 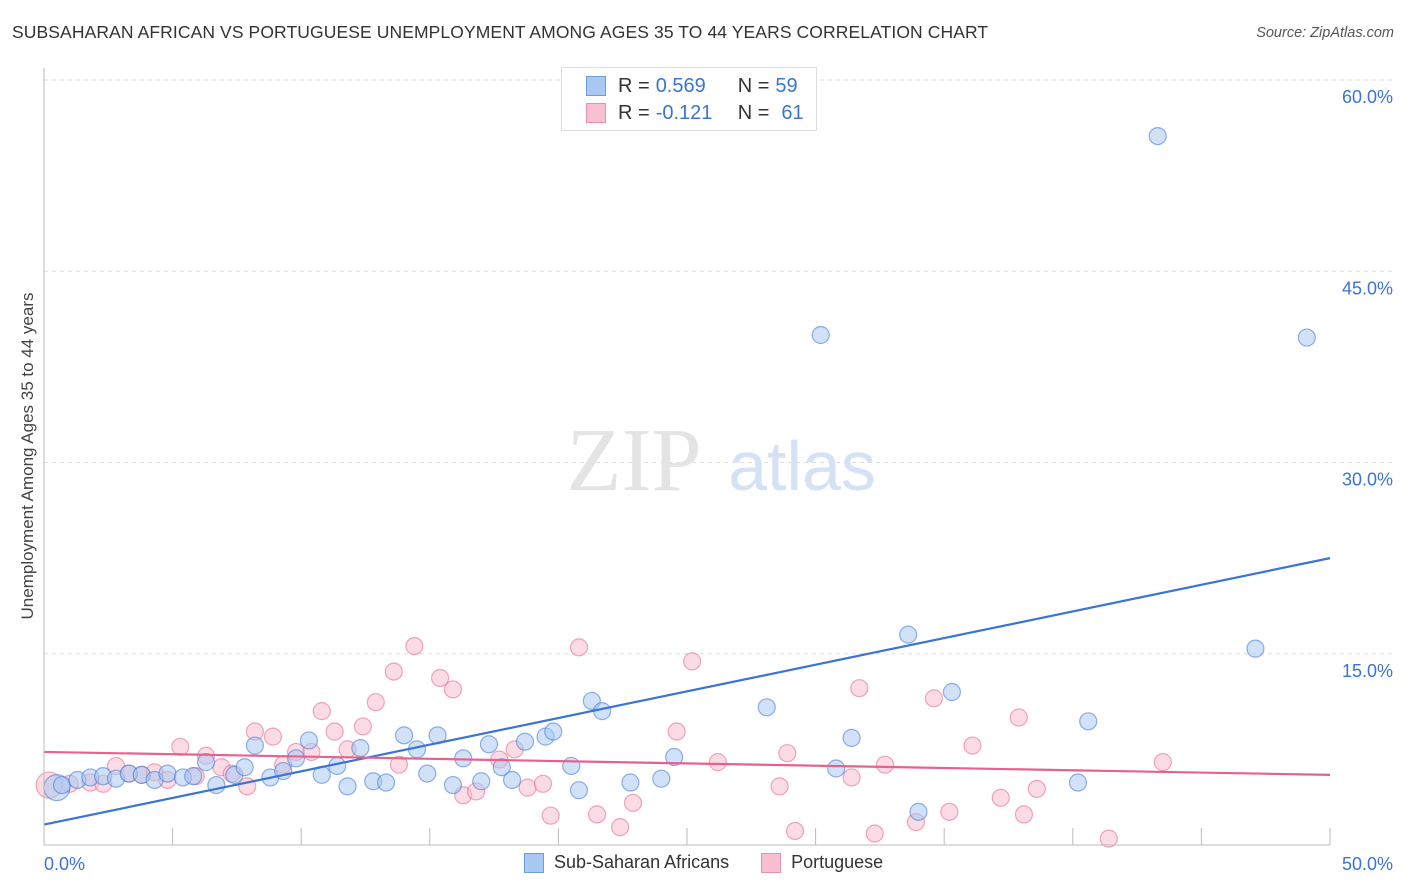 What do you see at coordinates (1367, 864) in the screenshot?
I see `x-tick-label: 50.0%` at bounding box center [1367, 864].